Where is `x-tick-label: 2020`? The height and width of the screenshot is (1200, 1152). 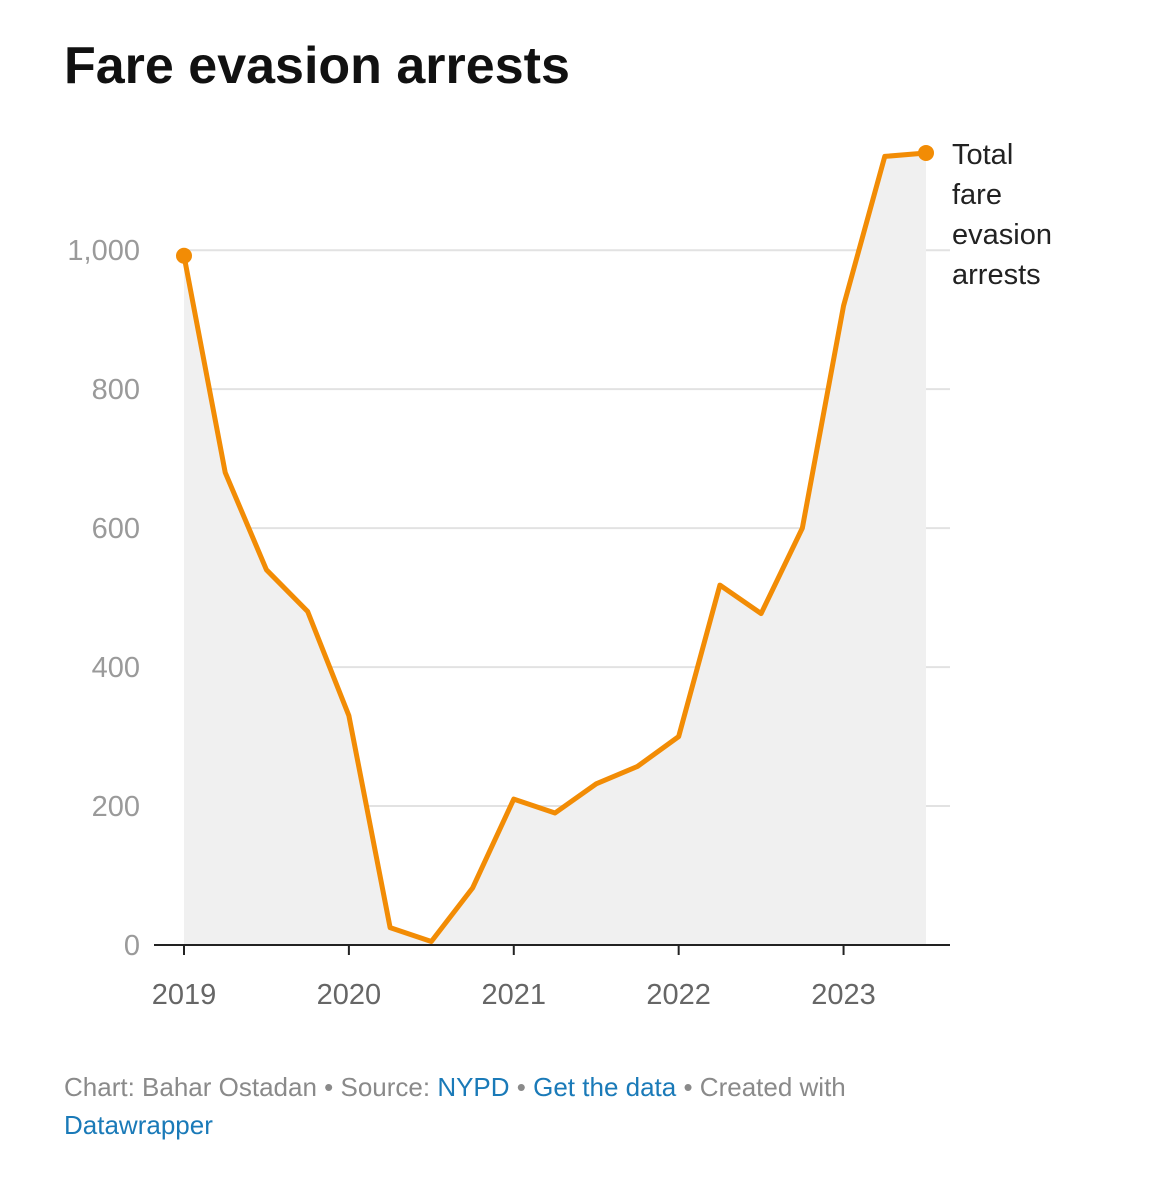
x-tick-label: 2020 is located at coordinates (349, 995).